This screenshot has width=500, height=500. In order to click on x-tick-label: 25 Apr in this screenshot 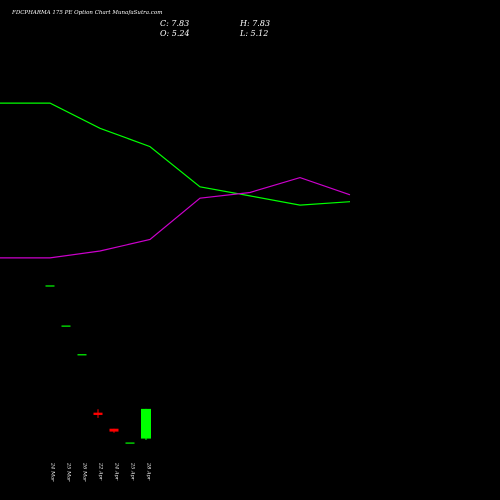, I will do `click(133, 471)`.